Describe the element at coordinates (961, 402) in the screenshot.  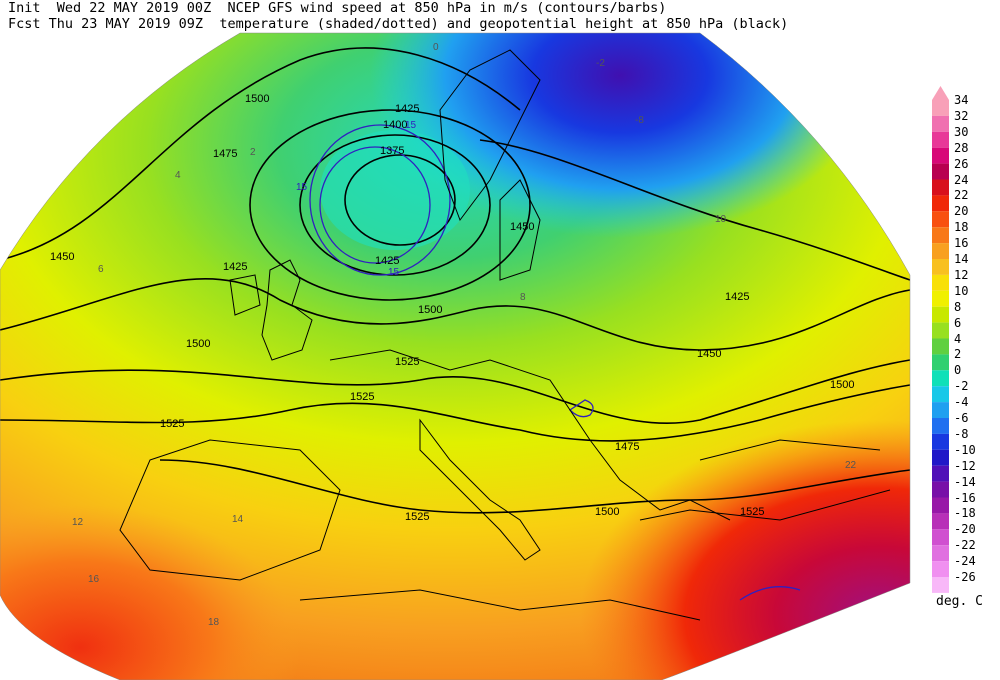
I see `colorbar-label: -4` at that location.